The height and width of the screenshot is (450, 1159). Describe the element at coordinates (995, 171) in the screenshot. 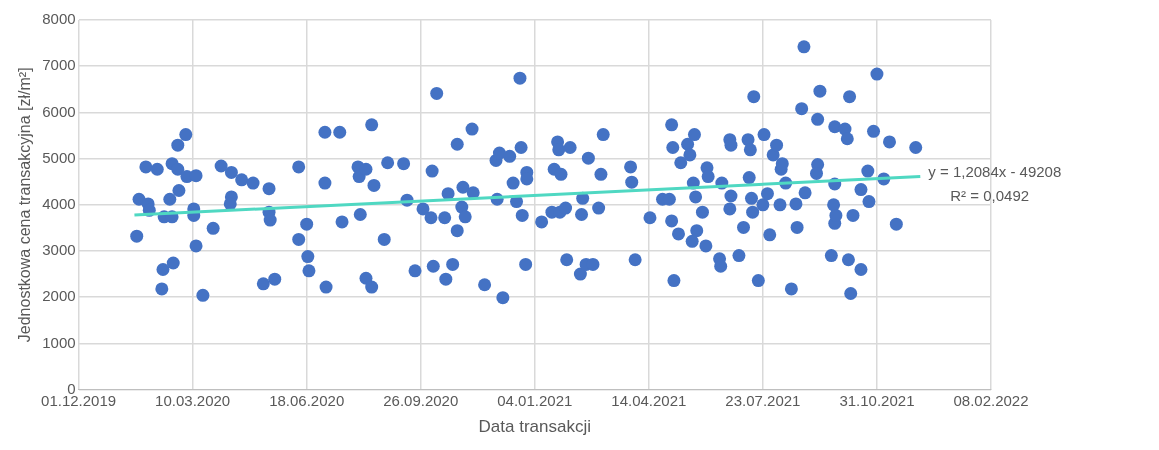

I see `annotation: y = 1,2084x - 49208` at that location.